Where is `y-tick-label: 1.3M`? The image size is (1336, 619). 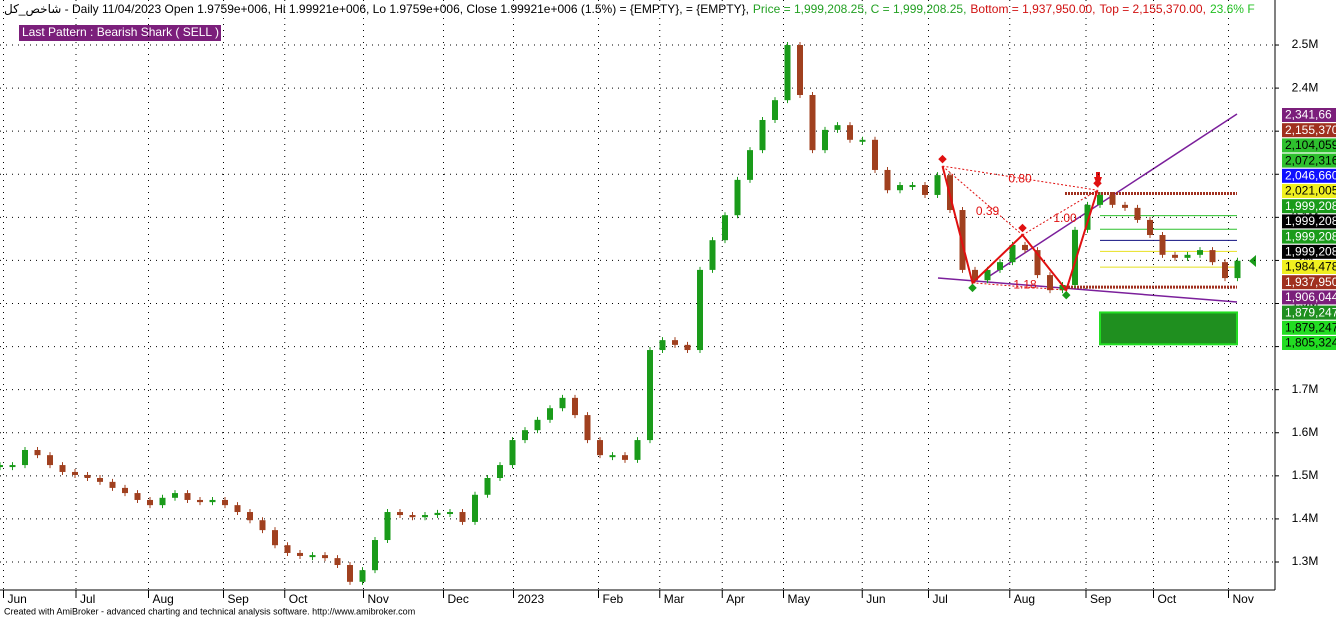
y-tick-label: 1.3M is located at coordinates (1305, 561).